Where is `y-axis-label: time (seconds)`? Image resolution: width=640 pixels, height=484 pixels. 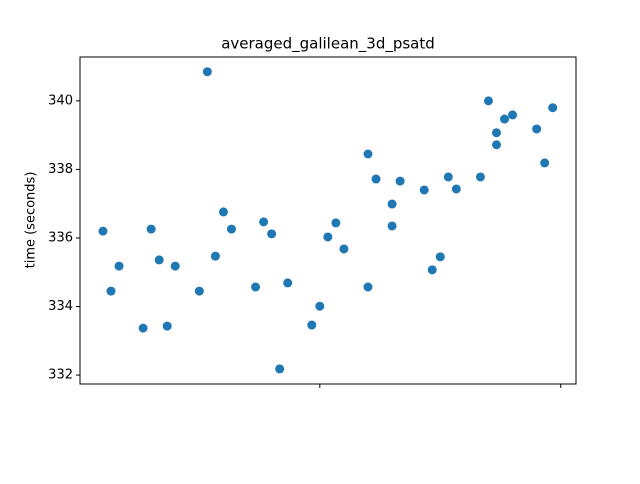 y-axis-label: time (seconds) is located at coordinates (31, 220).